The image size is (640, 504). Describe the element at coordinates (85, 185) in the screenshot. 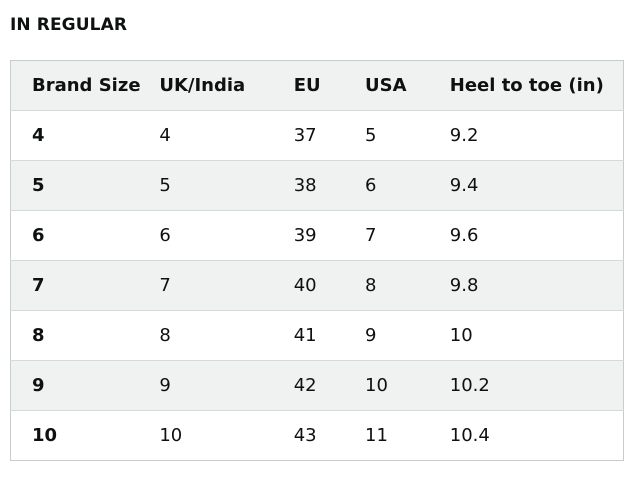

I see `brand-size-cell: 5` at that location.